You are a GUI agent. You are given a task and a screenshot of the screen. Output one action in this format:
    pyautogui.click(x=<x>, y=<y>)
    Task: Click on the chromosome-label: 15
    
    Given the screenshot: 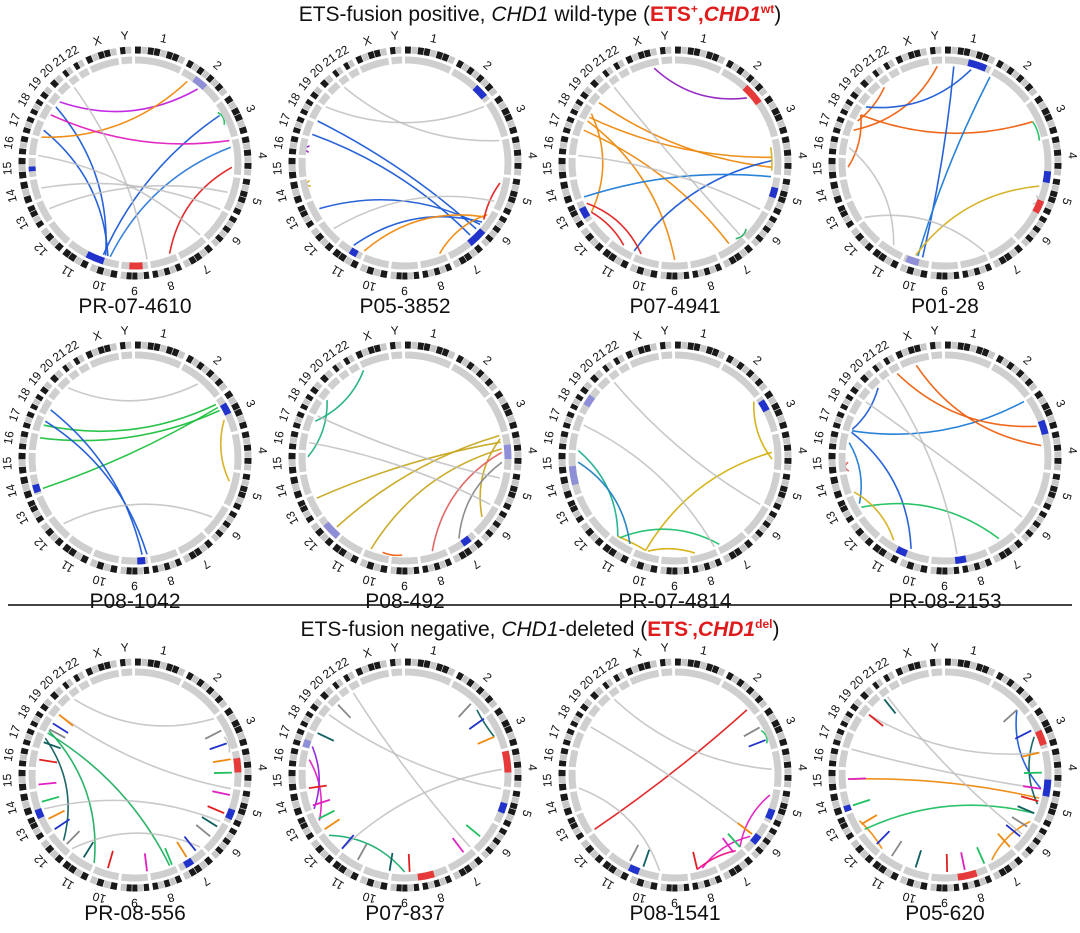 What is the action you would take?
    pyautogui.click(x=817, y=780)
    